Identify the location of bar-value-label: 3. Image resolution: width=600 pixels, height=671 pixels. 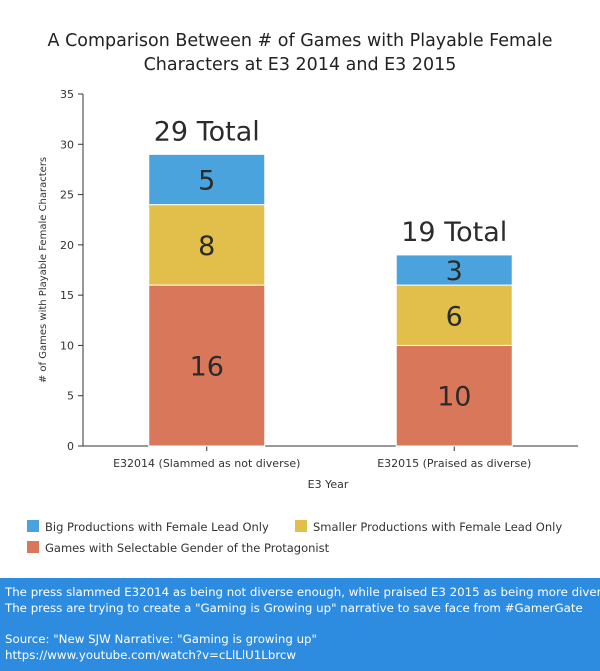
(454, 271).